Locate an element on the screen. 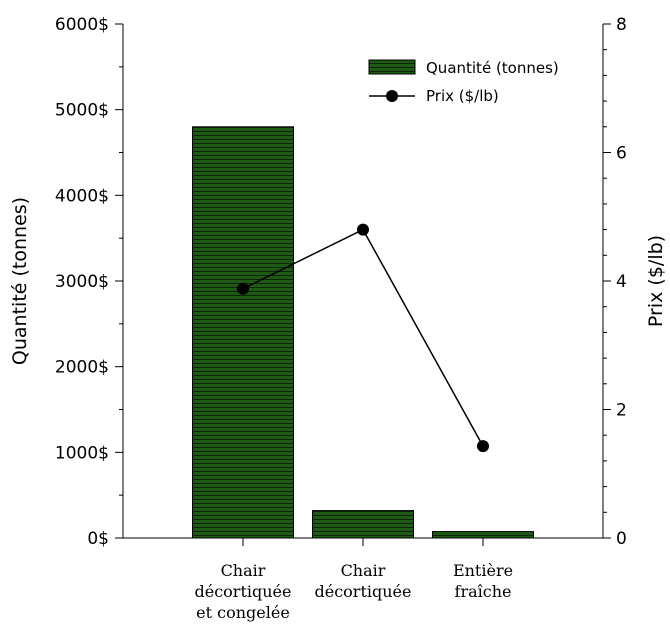  y2-tick-label: 6 is located at coordinates (621, 154).